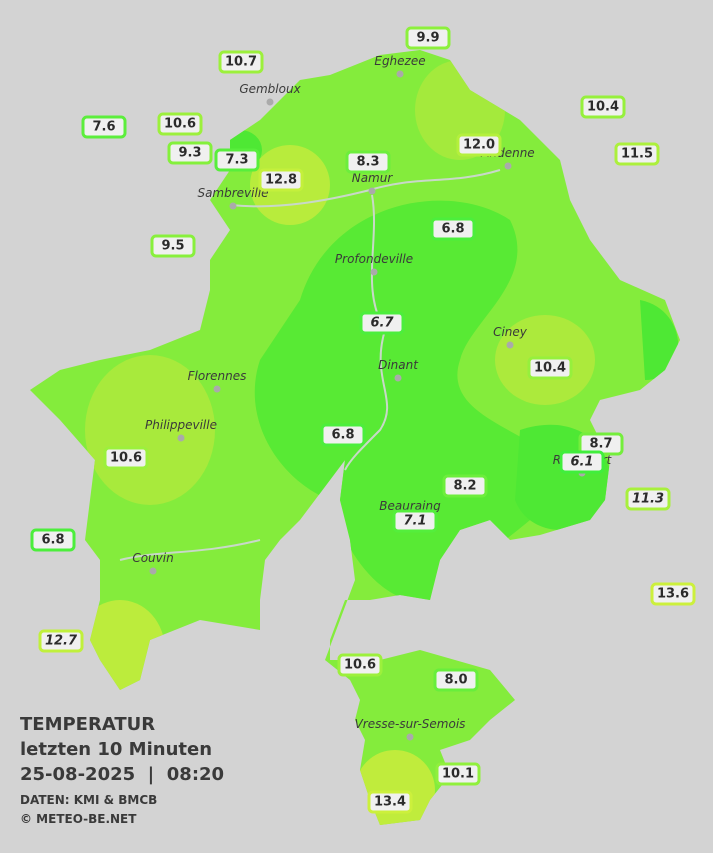 The height and width of the screenshot is (853, 713). I want to click on station-value: 9.5, so click(172, 246).